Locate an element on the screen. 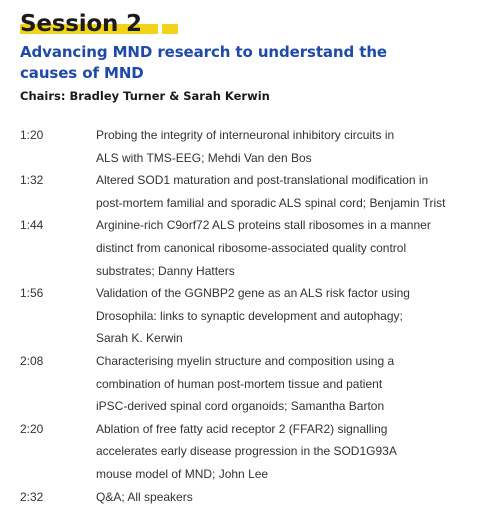  session-subtitle-line: causes of MND is located at coordinates (82, 73).